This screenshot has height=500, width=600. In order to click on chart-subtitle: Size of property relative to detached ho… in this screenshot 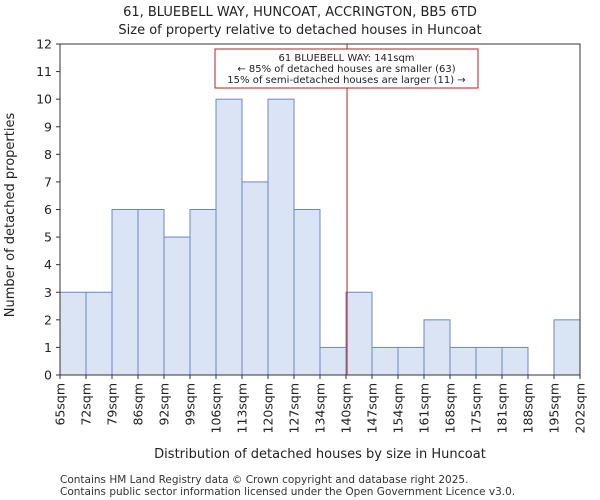, I will do `click(299, 30)`.